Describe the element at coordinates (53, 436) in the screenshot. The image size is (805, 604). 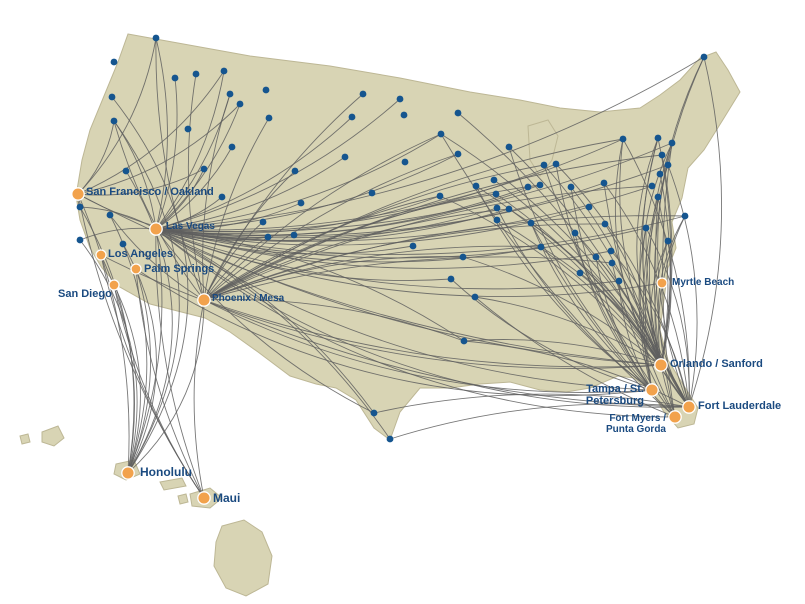
I see `kauai-island-shape` at that location.